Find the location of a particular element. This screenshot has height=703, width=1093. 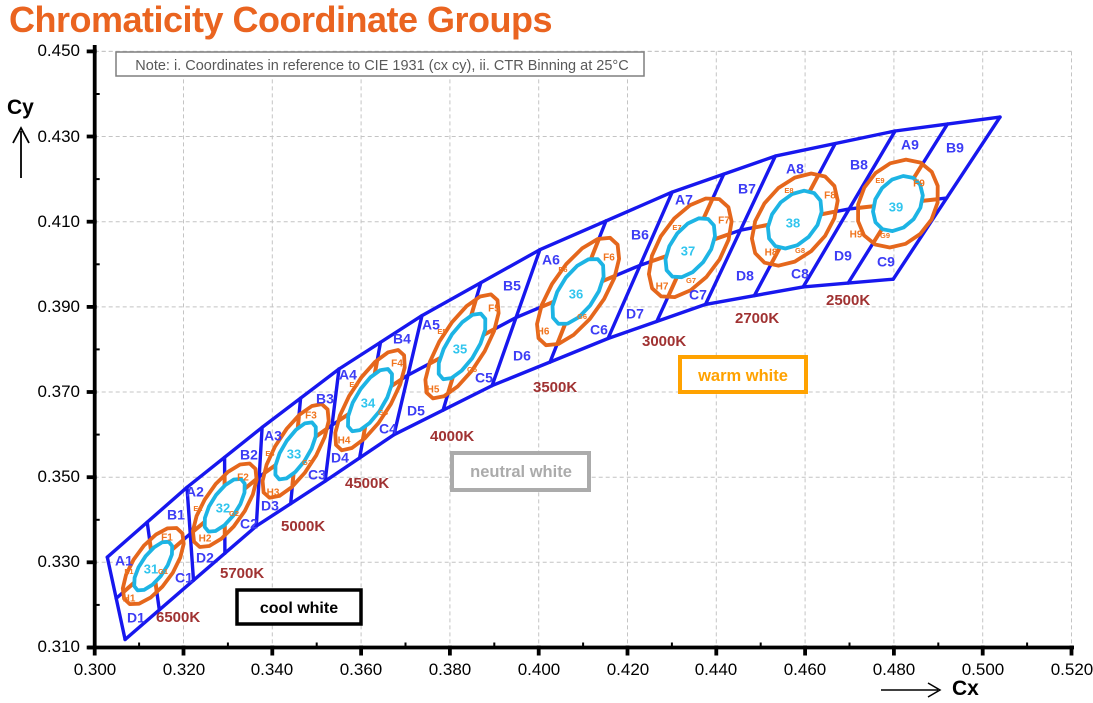

svg-text: C3 is located at coordinates (317, 475).